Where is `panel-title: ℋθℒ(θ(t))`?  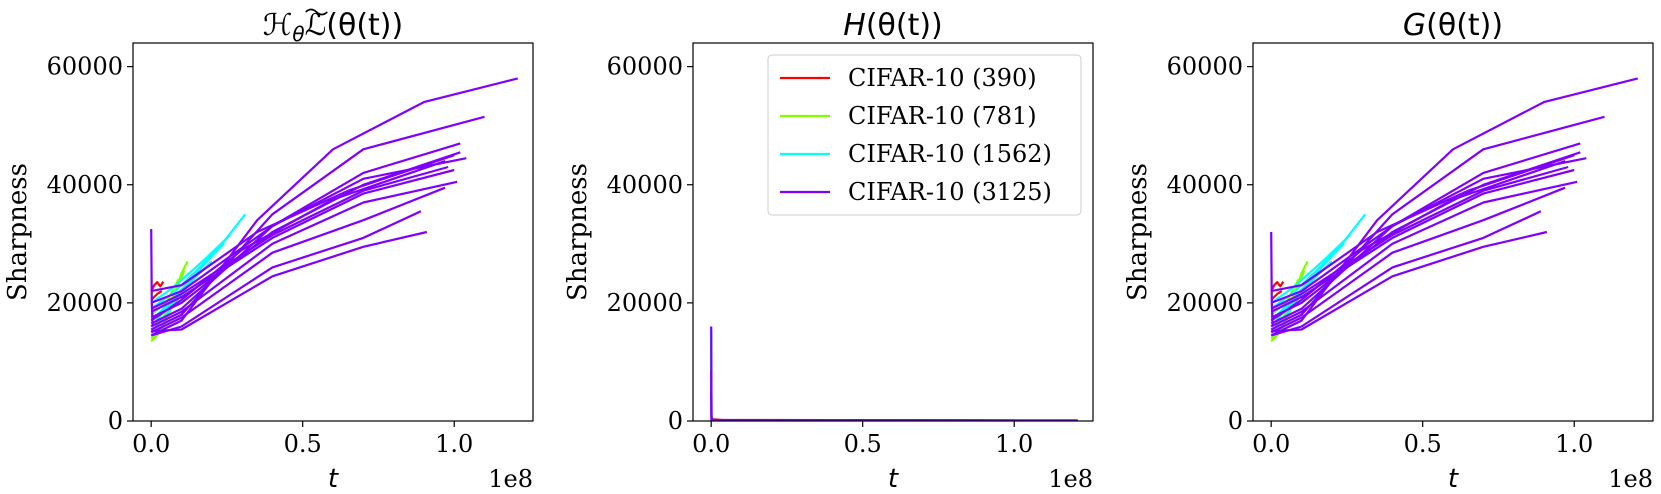 panel-title: ℋθℒ(θ(t)) is located at coordinates (333, 27).